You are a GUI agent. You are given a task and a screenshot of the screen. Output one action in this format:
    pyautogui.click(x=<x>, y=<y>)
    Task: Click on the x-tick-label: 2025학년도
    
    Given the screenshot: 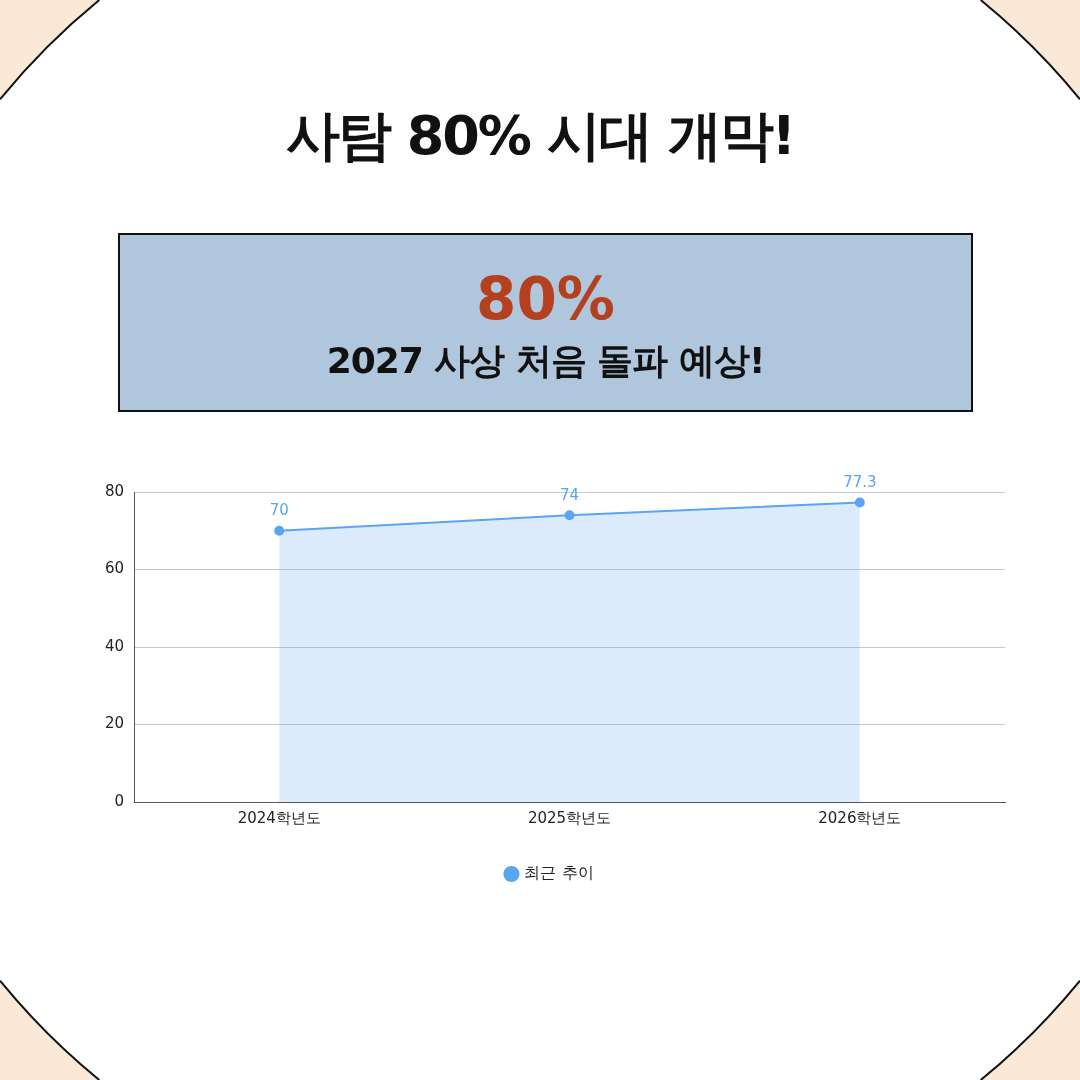 What is the action you would take?
    pyautogui.click(x=569, y=817)
    